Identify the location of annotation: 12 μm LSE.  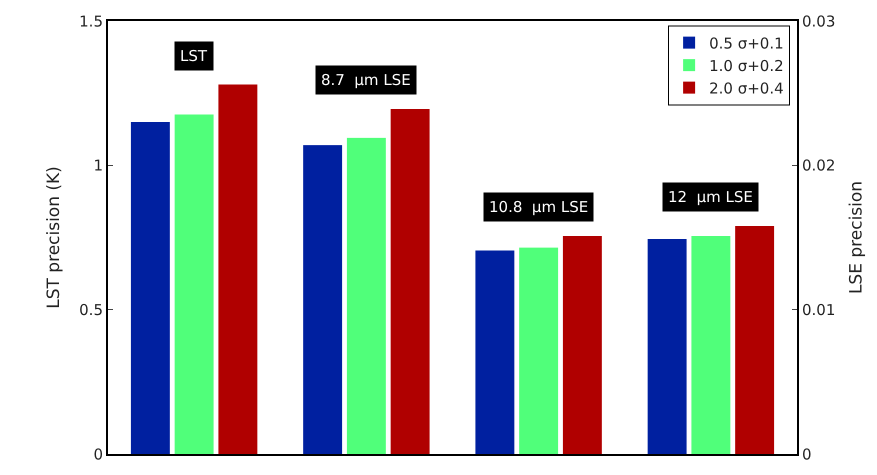
(710, 197).